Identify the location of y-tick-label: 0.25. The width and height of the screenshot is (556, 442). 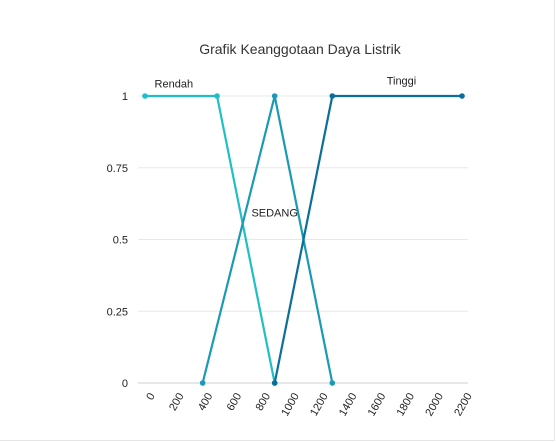
(117, 312).